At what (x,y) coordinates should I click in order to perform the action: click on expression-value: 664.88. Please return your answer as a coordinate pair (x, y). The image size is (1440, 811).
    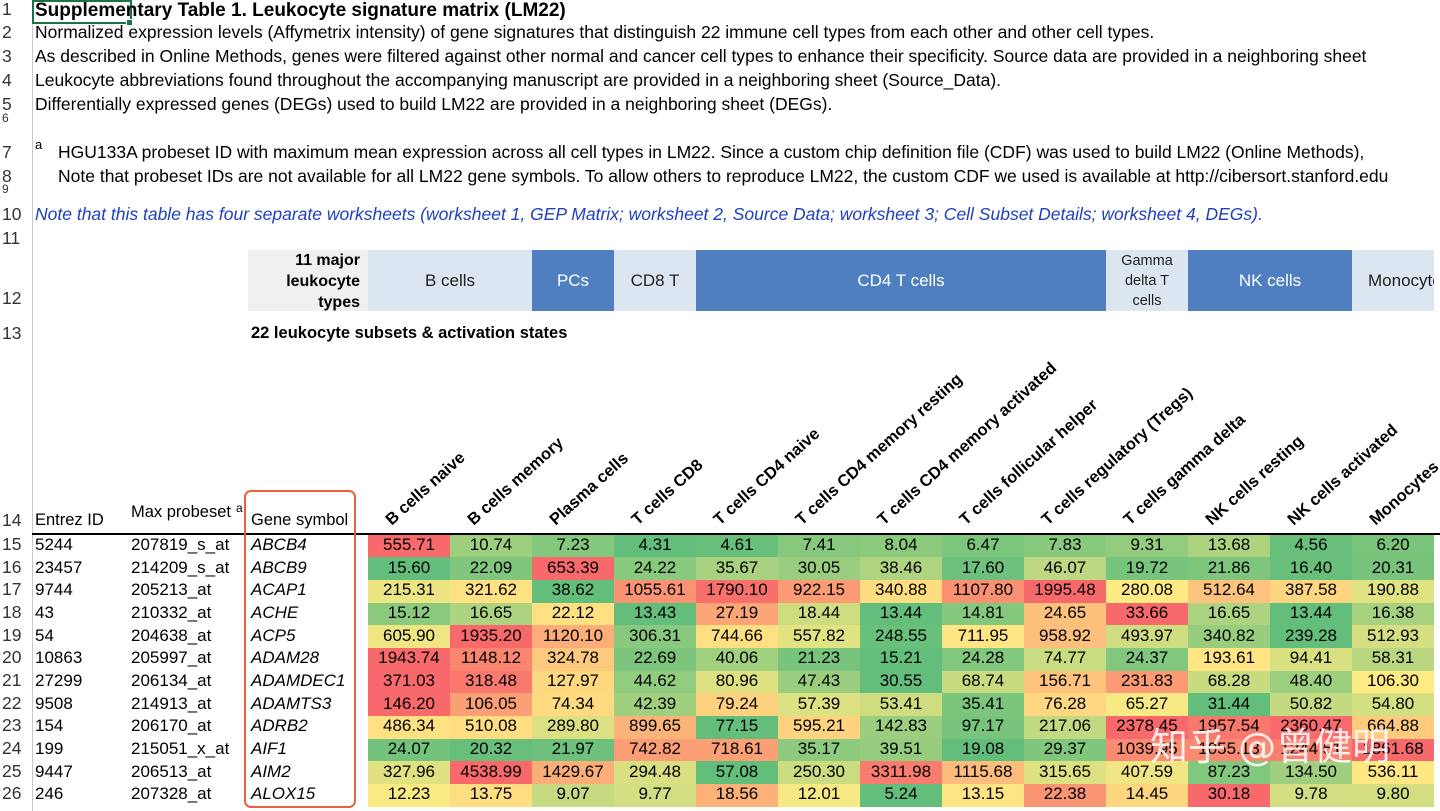
    Looking at the image, I should click on (1393, 726).